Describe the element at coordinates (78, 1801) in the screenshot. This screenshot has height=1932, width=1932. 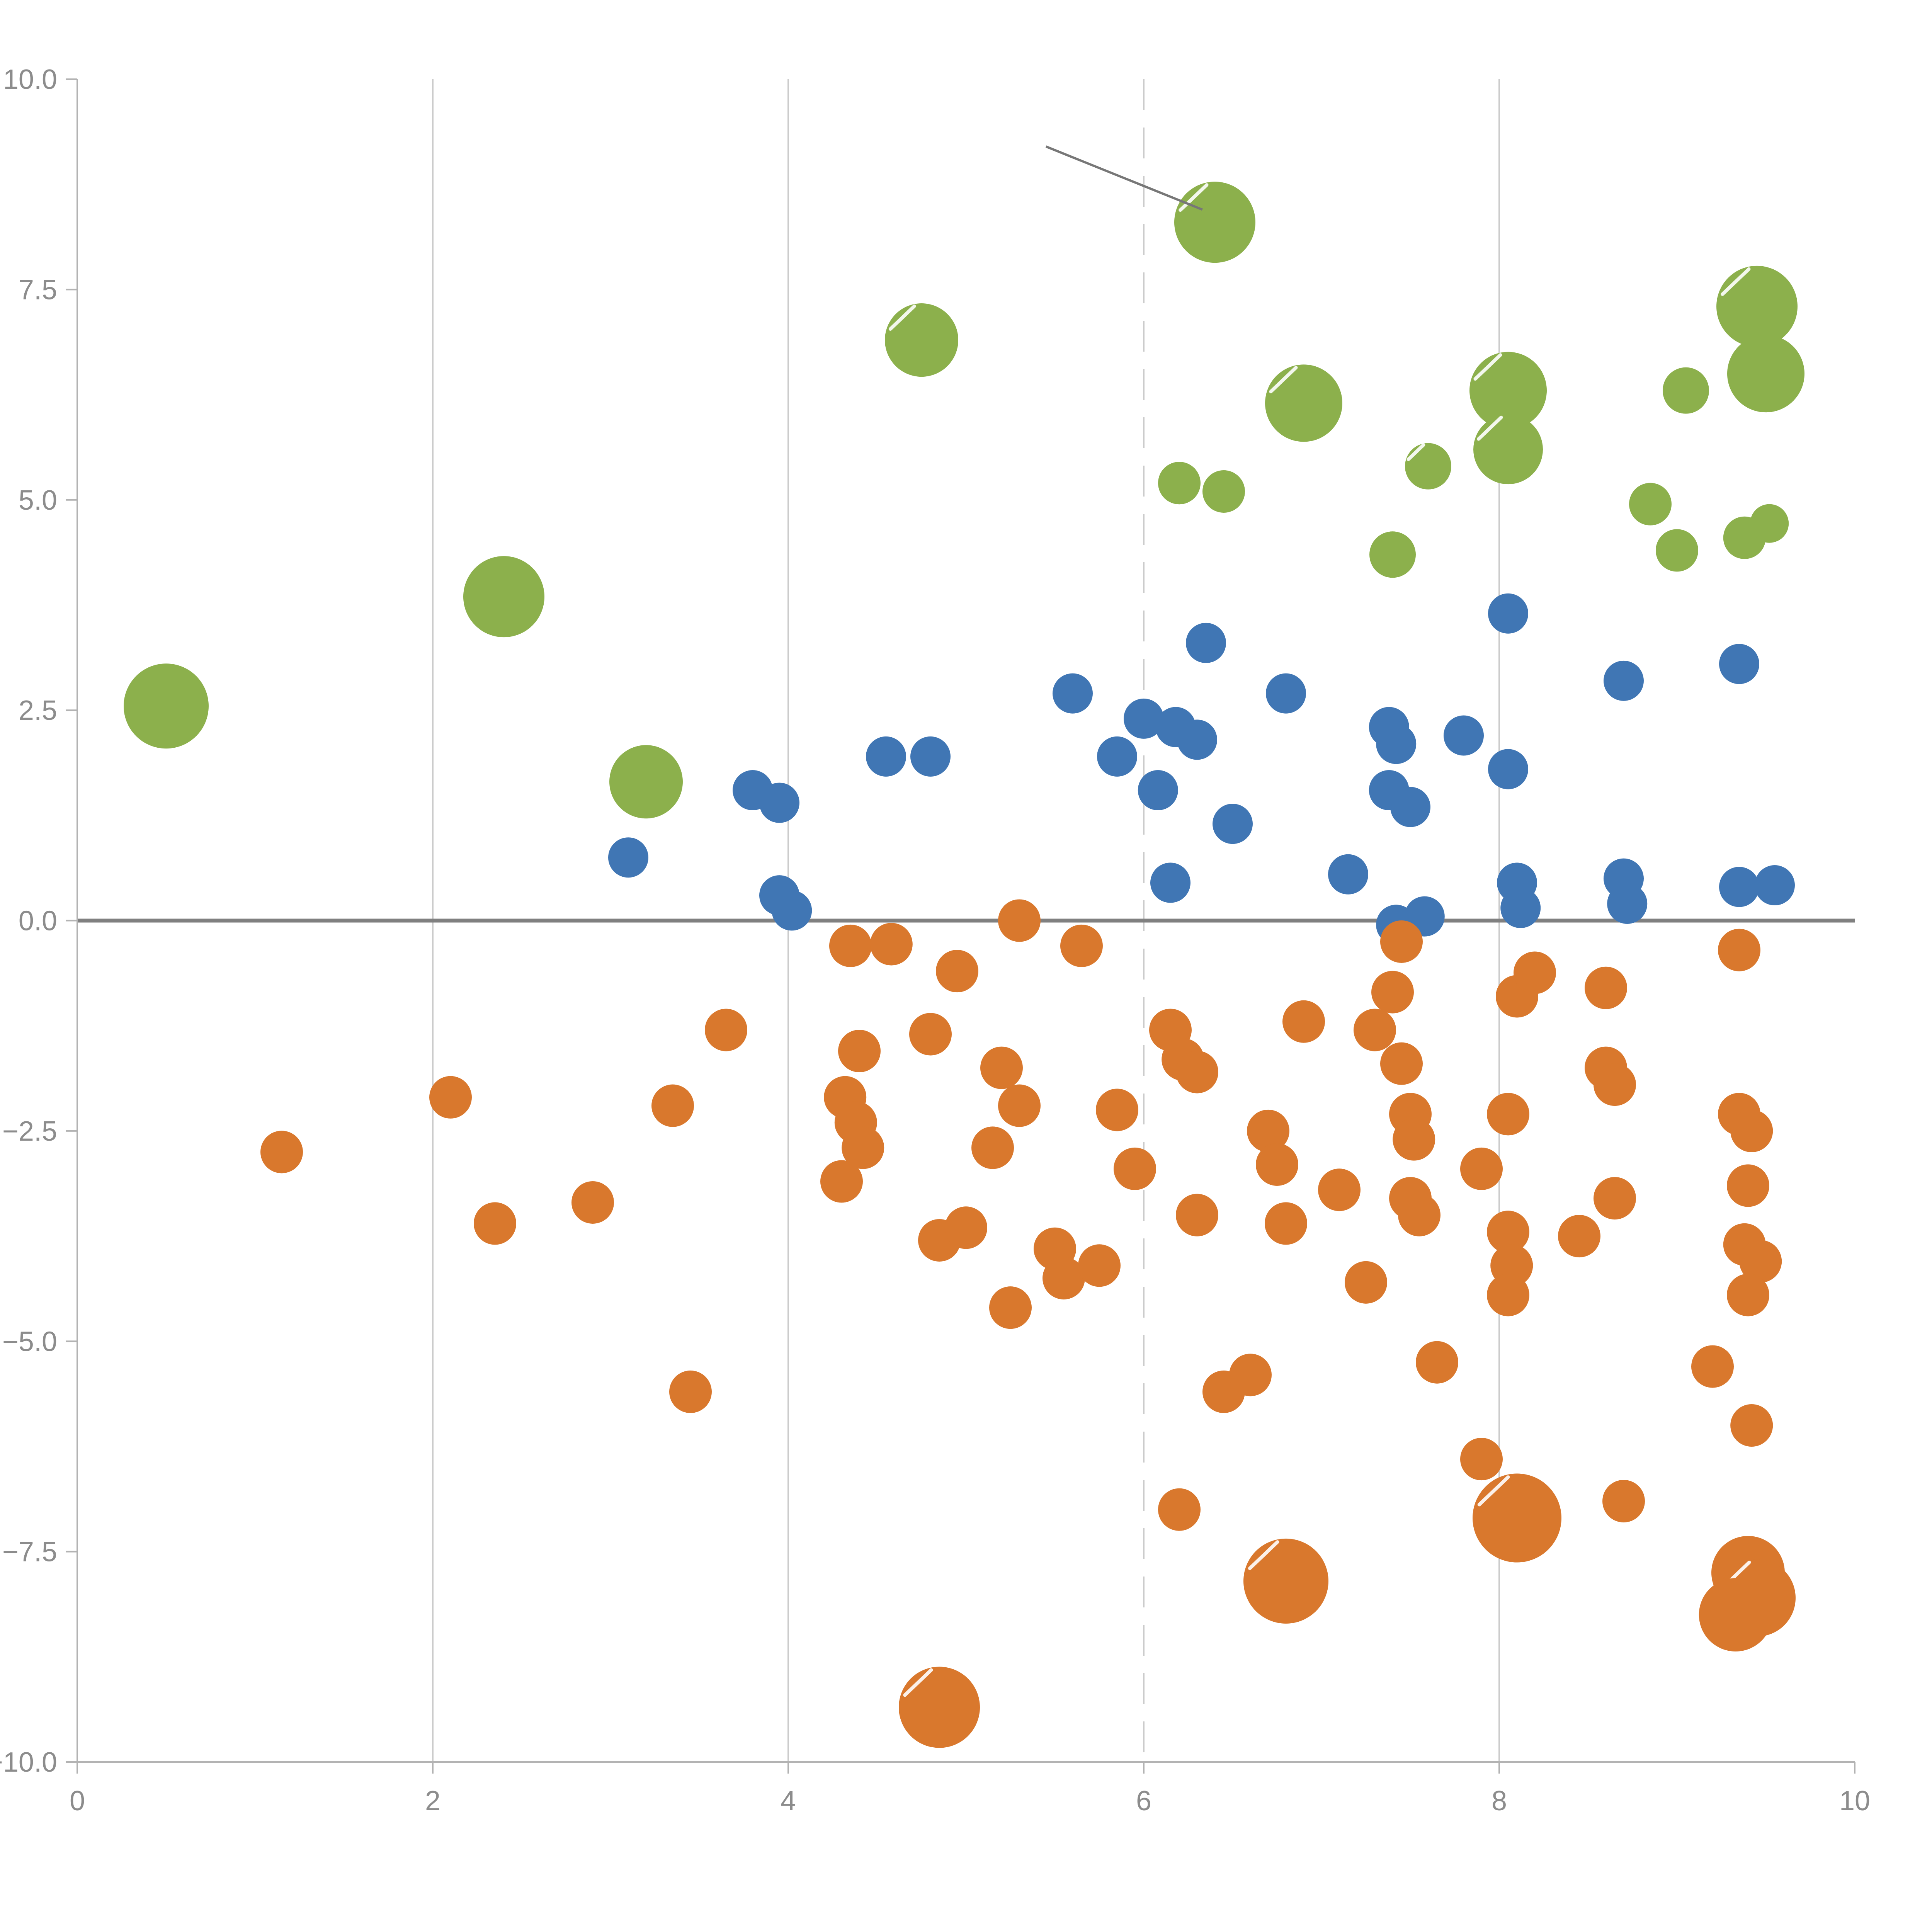
I see `x-tick-label: 0` at that location.